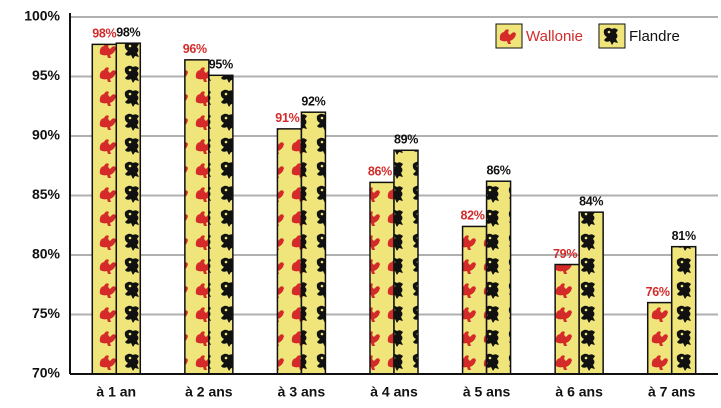 The height and width of the screenshot is (408, 721). I want to click on value-label: 95%, so click(221, 65).